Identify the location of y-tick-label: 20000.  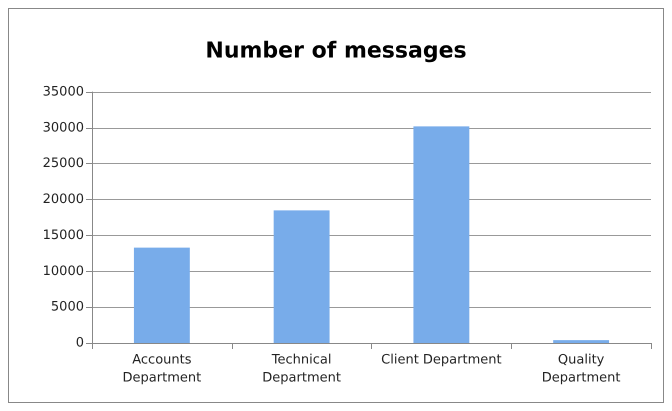
(63, 200).